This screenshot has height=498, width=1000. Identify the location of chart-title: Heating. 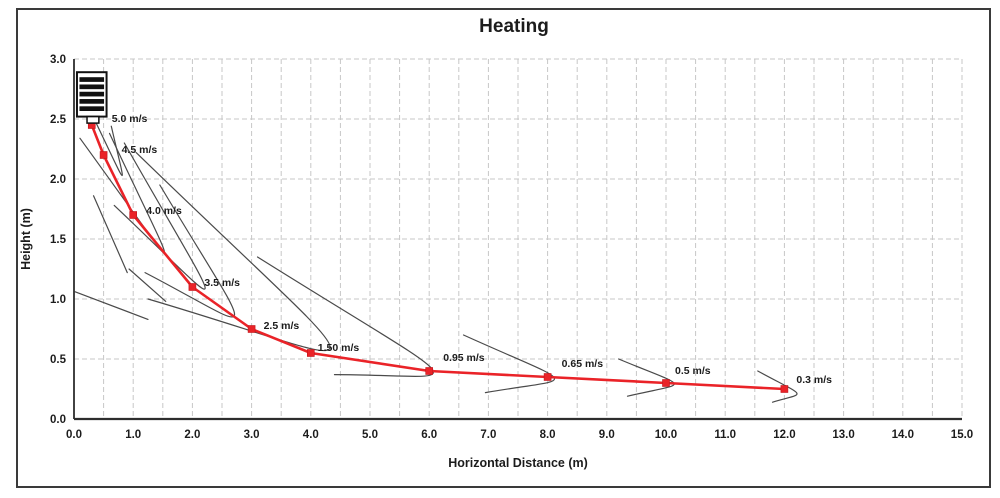
(514, 26).